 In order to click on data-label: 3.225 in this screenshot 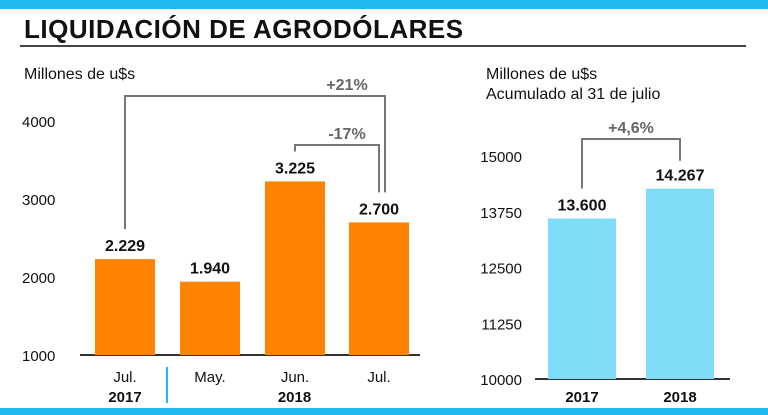, I will do `click(295, 168)`.